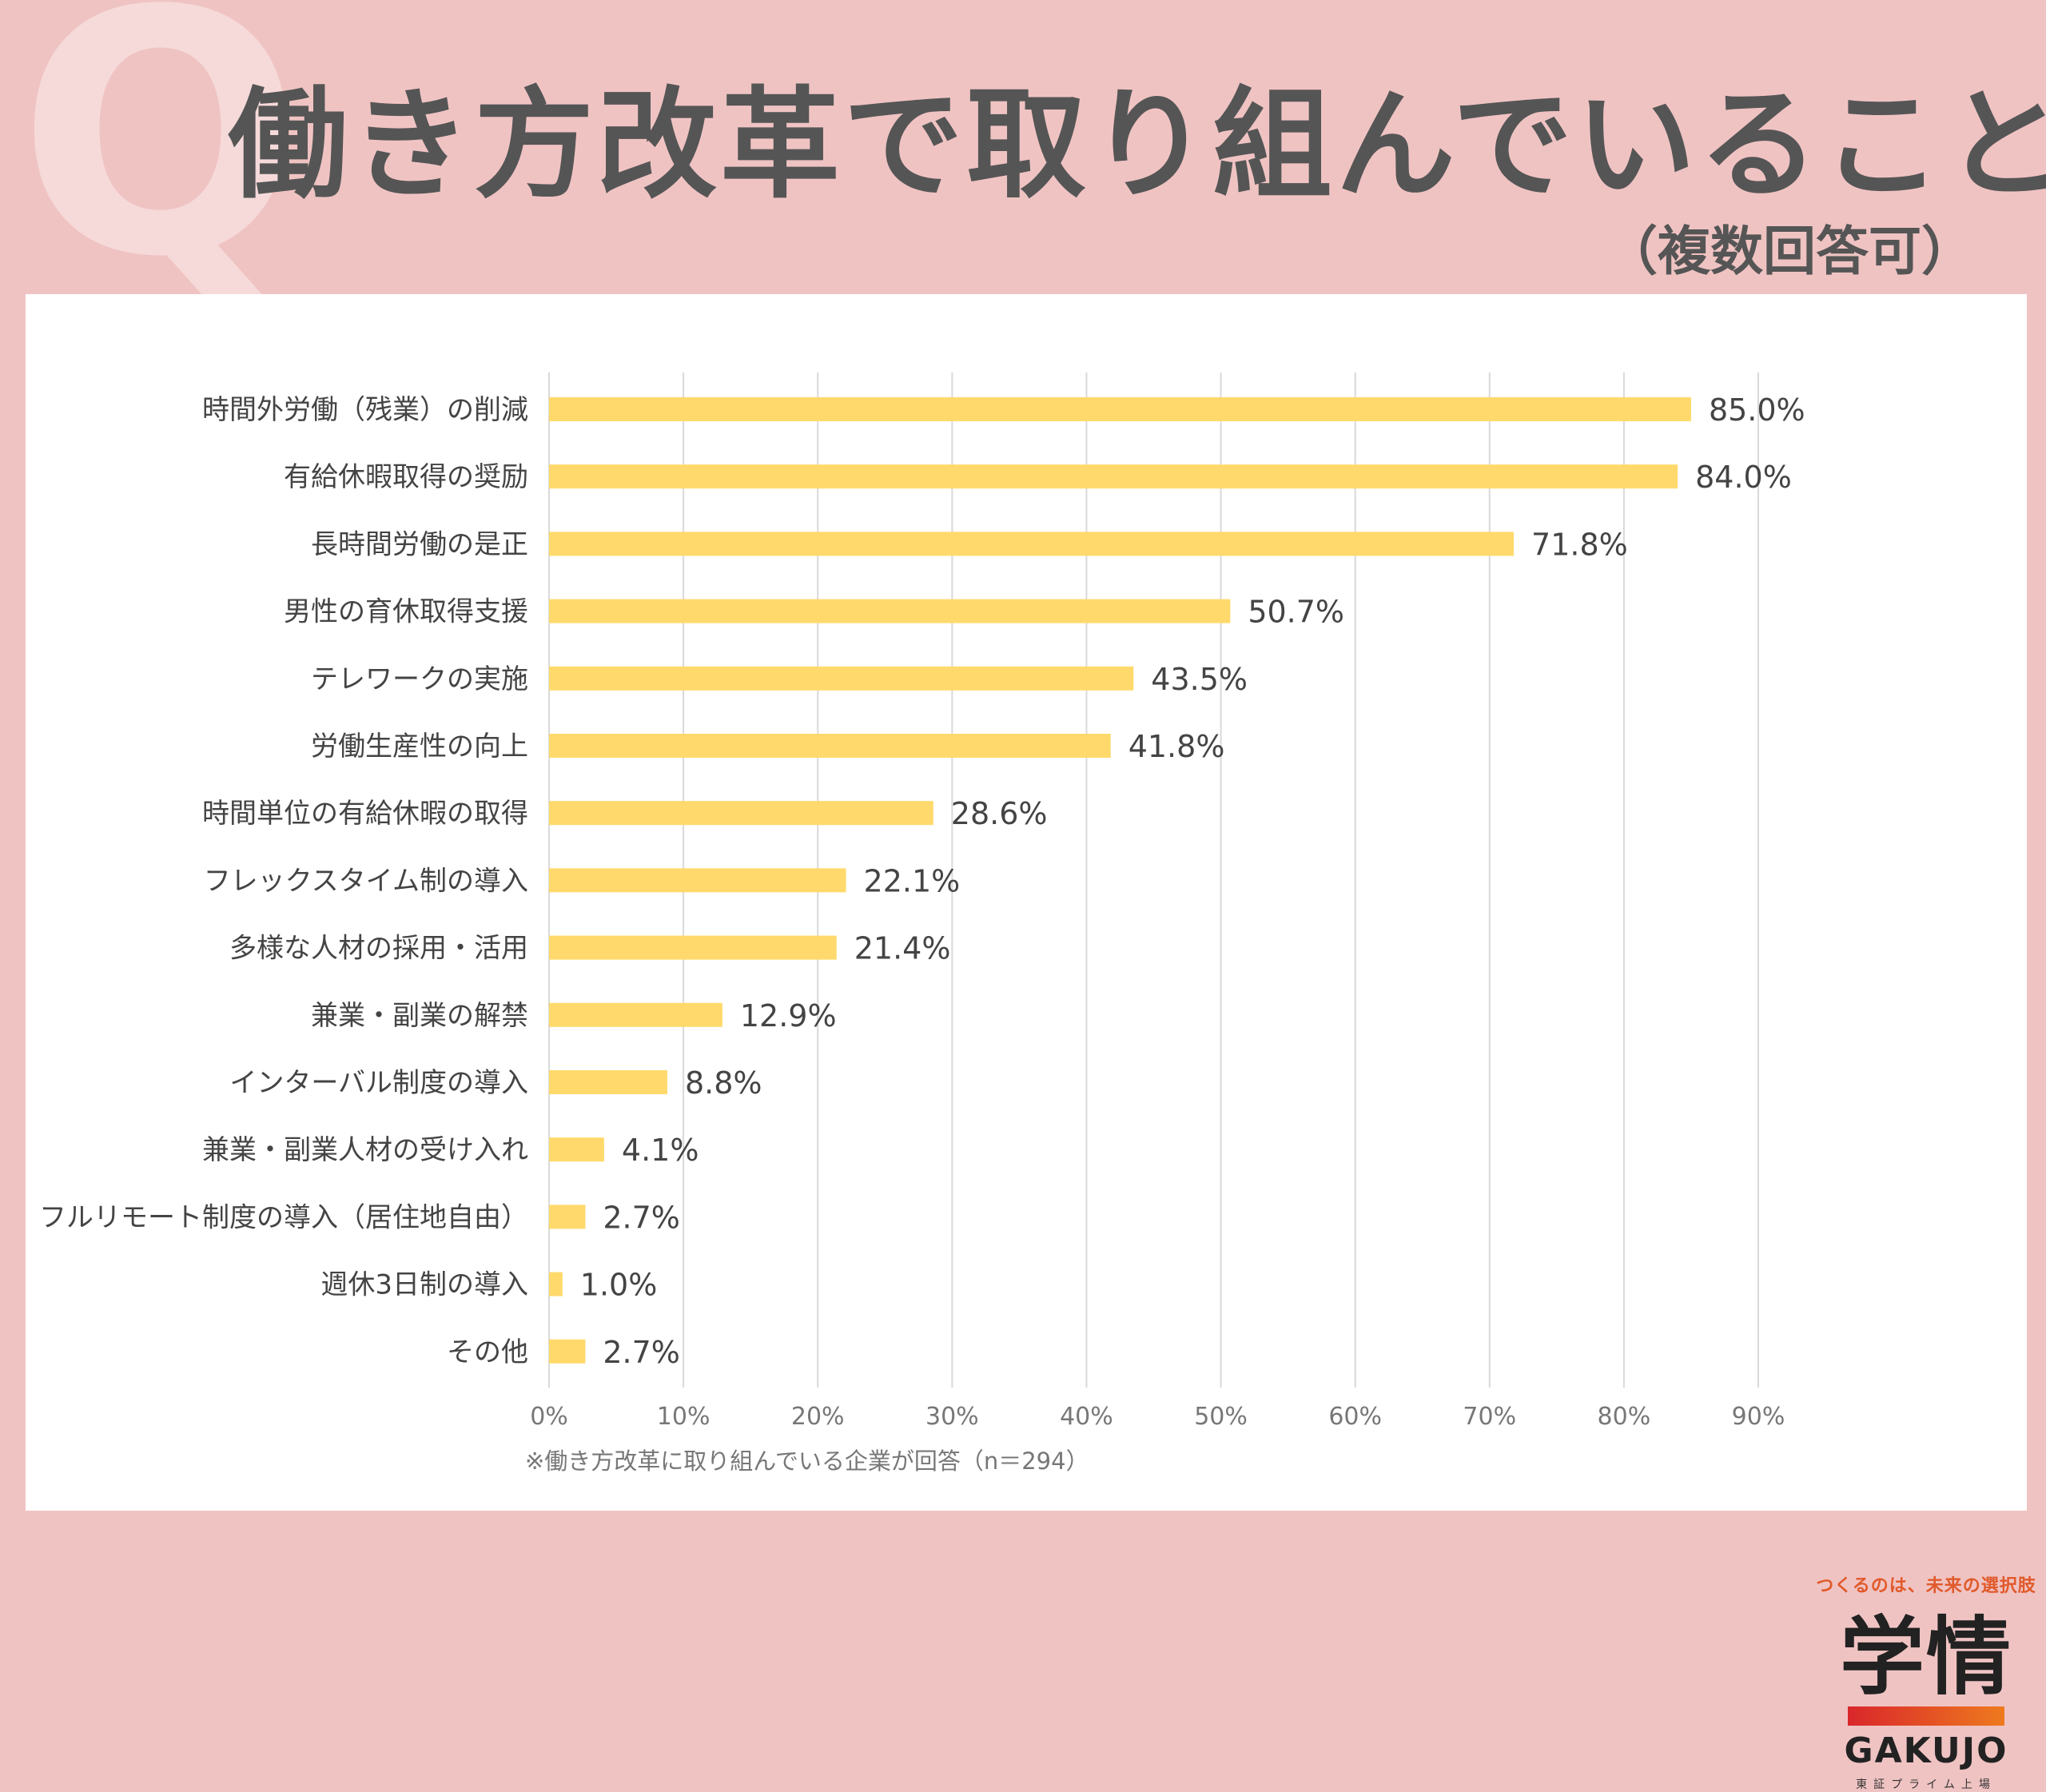  What do you see at coordinates (1743, 477) in the screenshot?
I see `value-label: 84.0%` at bounding box center [1743, 477].